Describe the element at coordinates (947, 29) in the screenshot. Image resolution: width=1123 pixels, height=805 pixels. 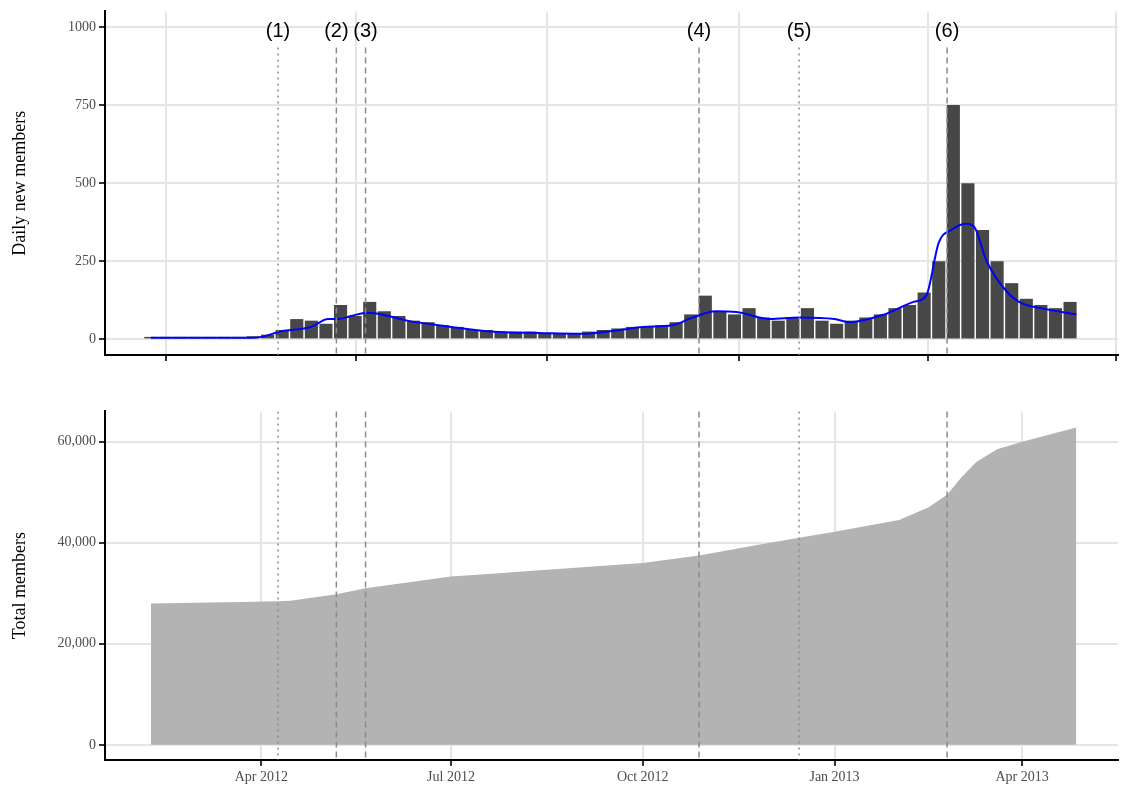
I see `ref-line-label: (6)` at that location.